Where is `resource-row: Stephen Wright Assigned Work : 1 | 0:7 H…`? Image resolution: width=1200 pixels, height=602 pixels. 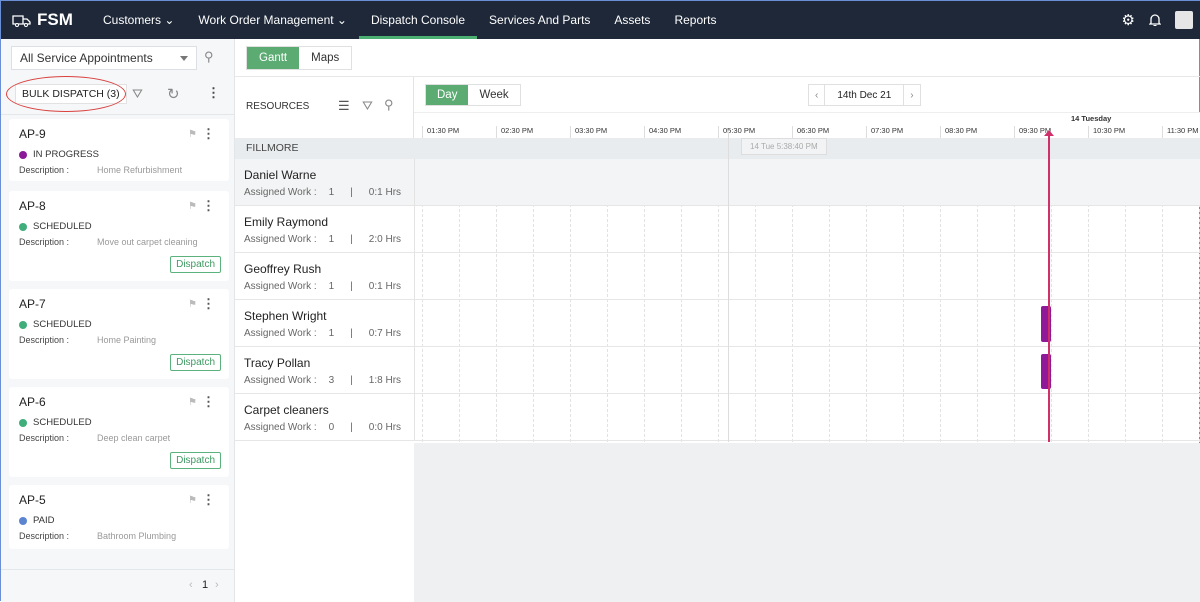
resource-row: Stephen Wright Assigned Work : 1 | 0:7 H… is located at coordinates (717, 323).